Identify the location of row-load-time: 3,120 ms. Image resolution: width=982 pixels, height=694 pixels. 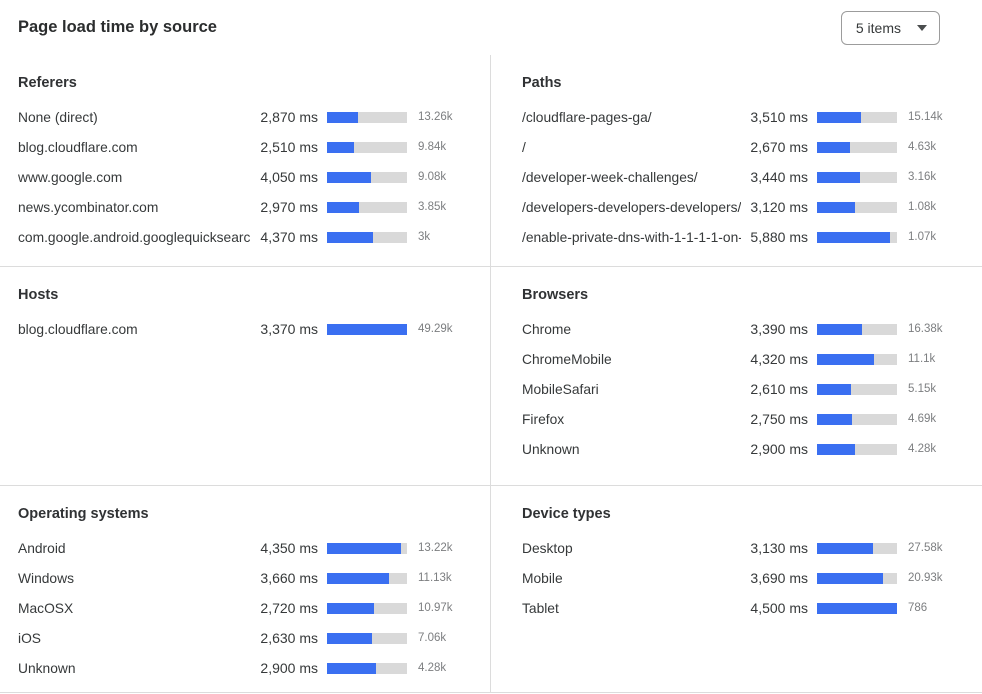
(779, 207).